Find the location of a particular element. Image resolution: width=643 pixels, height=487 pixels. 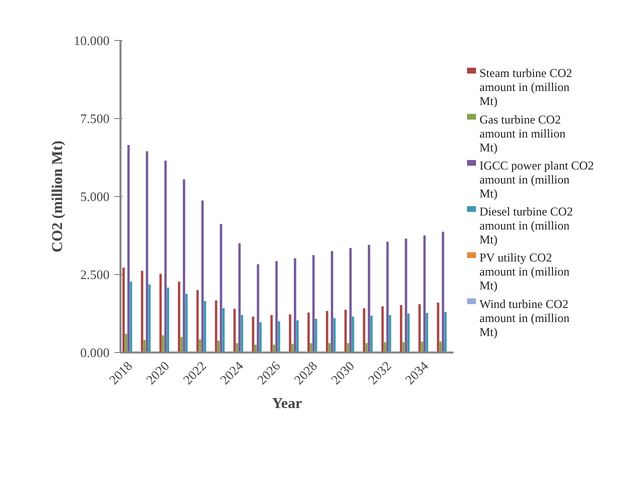

legend-label: Wind turbine CO2 amount in (million Mt) is located at coordinates (525, 317).